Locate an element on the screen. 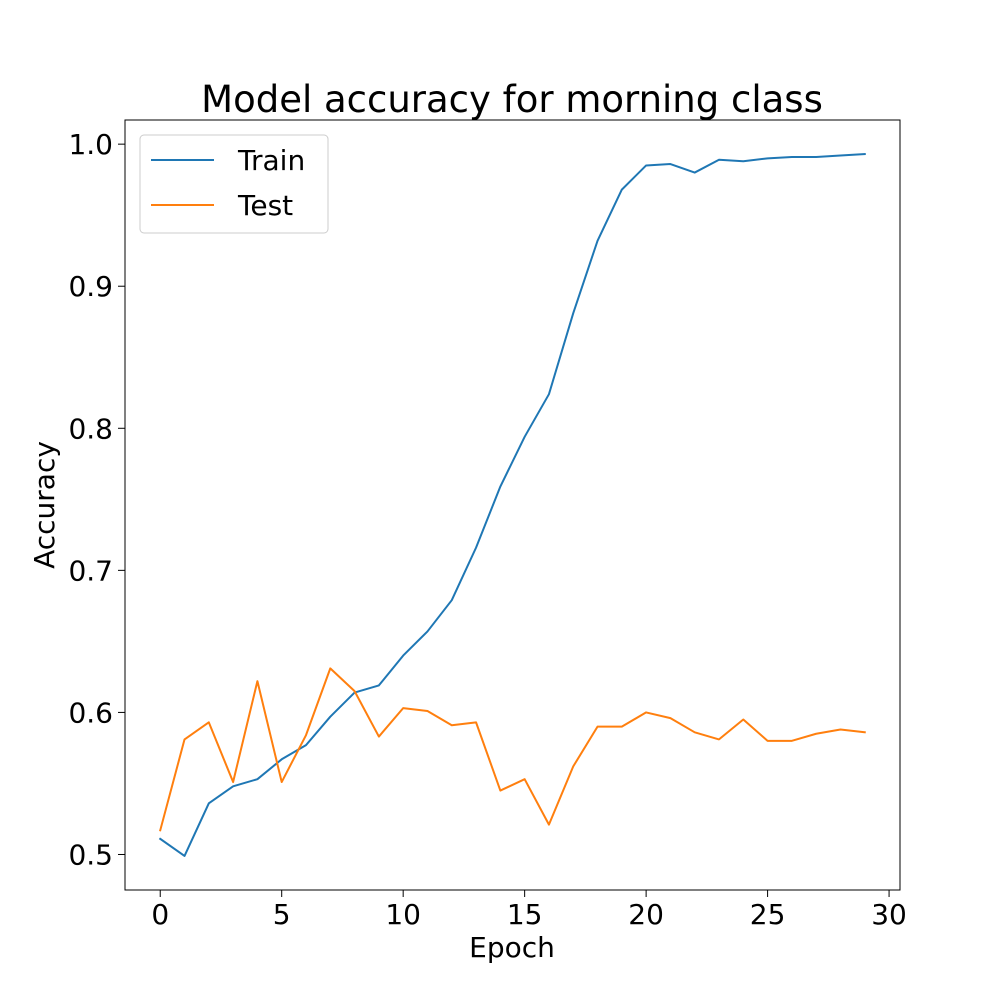 The image size is (1000, 1000). x-axis-ticks: 0 5 10 15 20 25 30 is located at coordinates (529, 910).